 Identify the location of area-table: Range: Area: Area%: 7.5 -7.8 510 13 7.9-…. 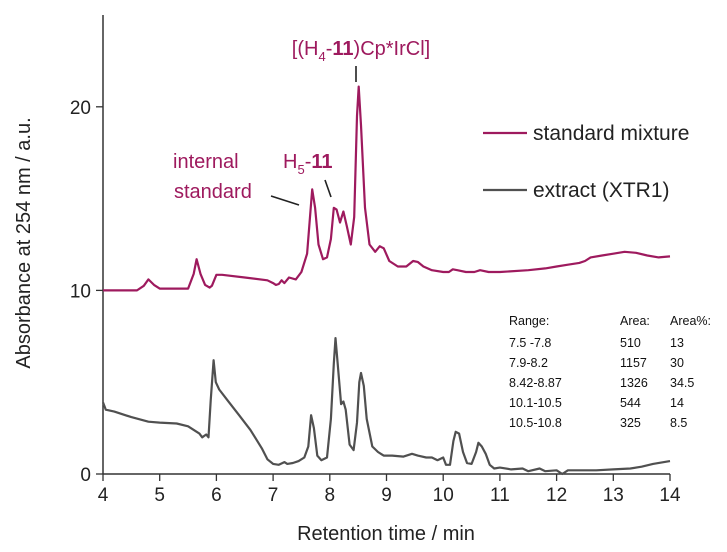
(610, 372).